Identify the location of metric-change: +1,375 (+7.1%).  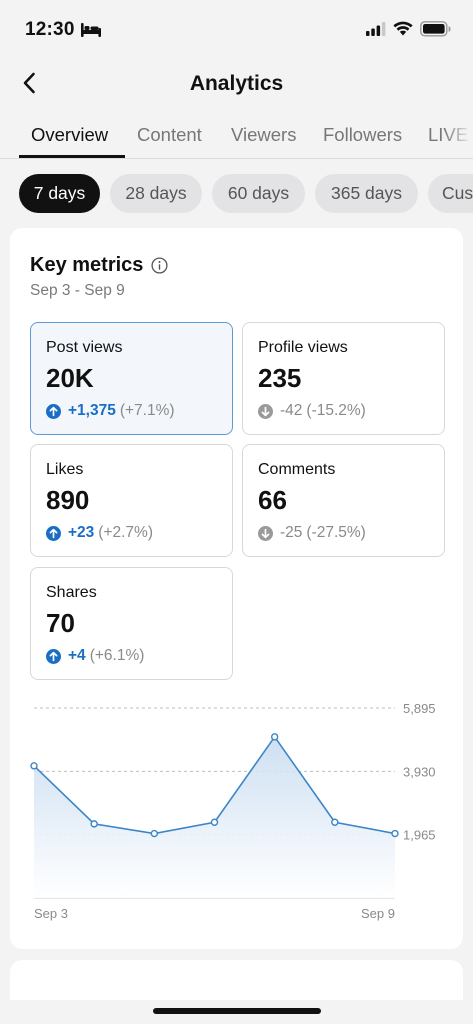
(110, 411).